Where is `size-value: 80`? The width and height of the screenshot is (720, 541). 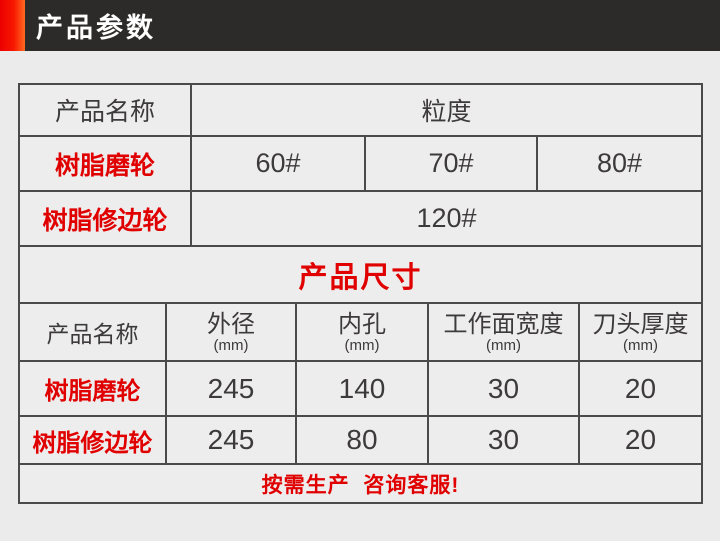
size-value: 80 is located at coordinates (361, 440).